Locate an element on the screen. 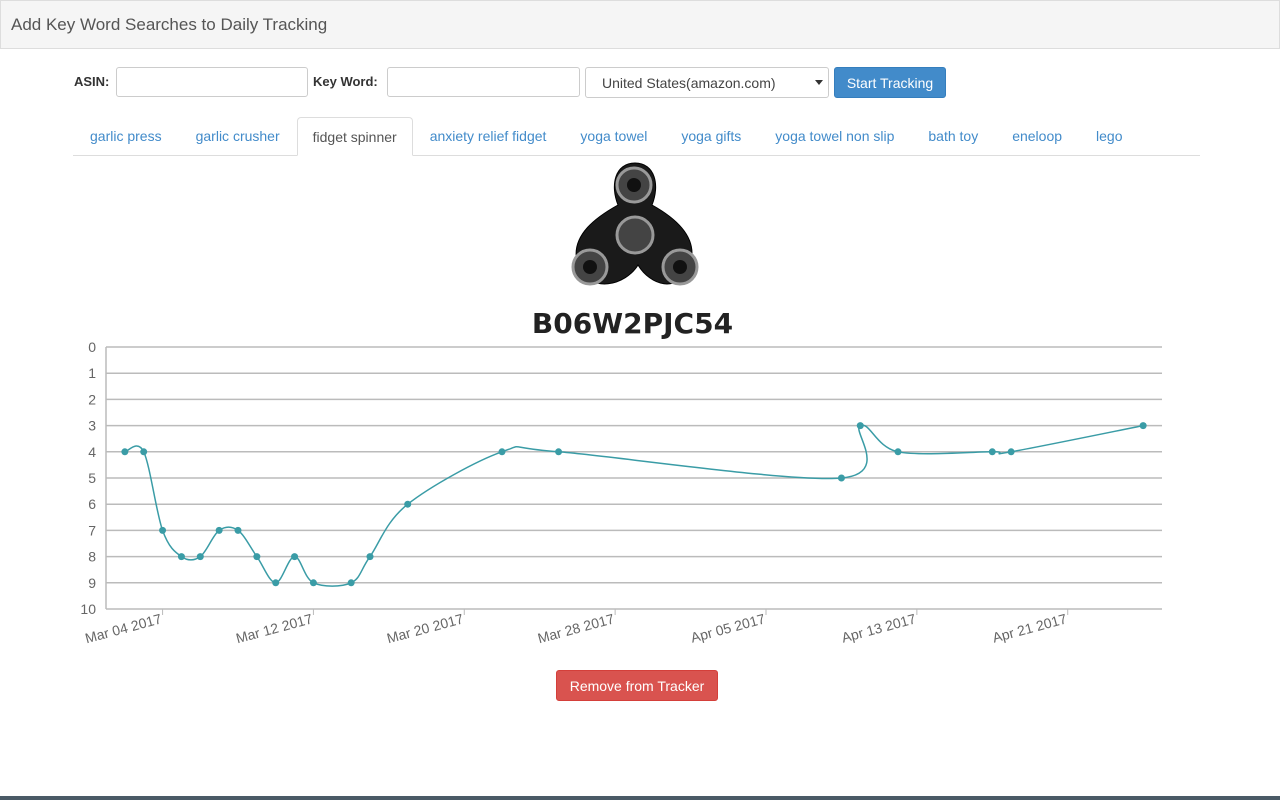  asin-label: ASIN: is located at coordinates (92, 81).